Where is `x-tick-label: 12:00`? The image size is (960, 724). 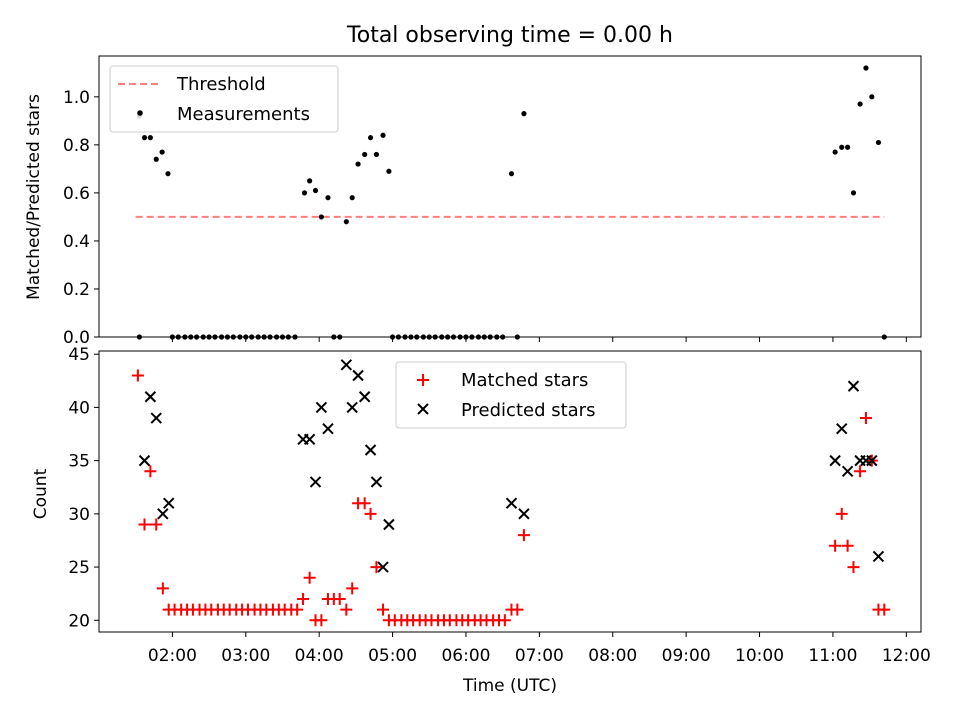
x-tick-label: 12:00 is located at coordinates (906, 656).